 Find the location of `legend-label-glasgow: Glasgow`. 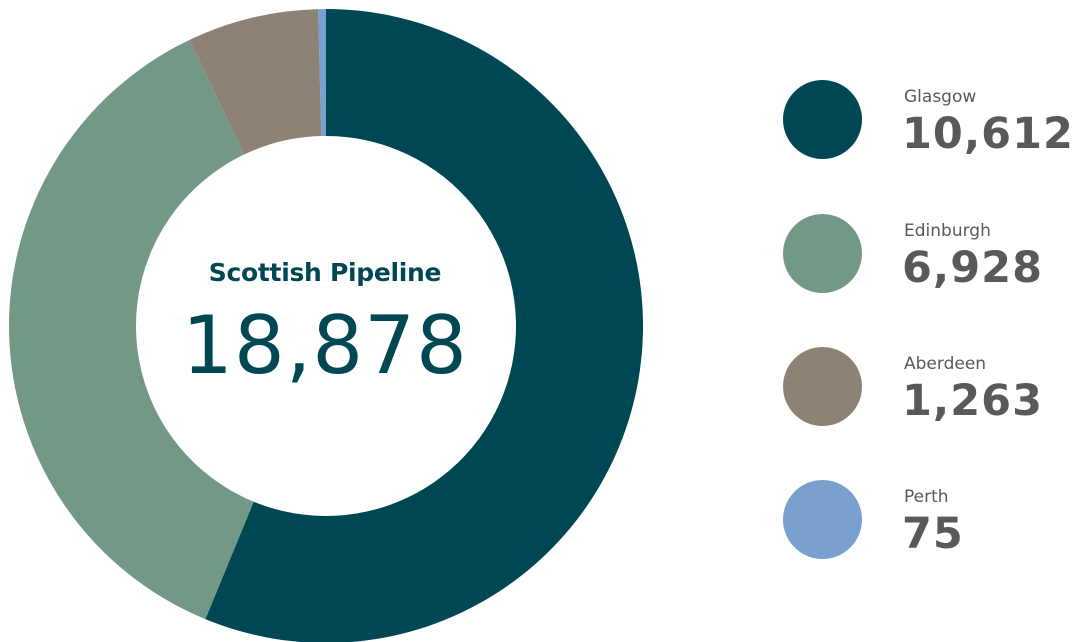

legend-label-glasgow: Glasgow is located at coordinates (940, 97).